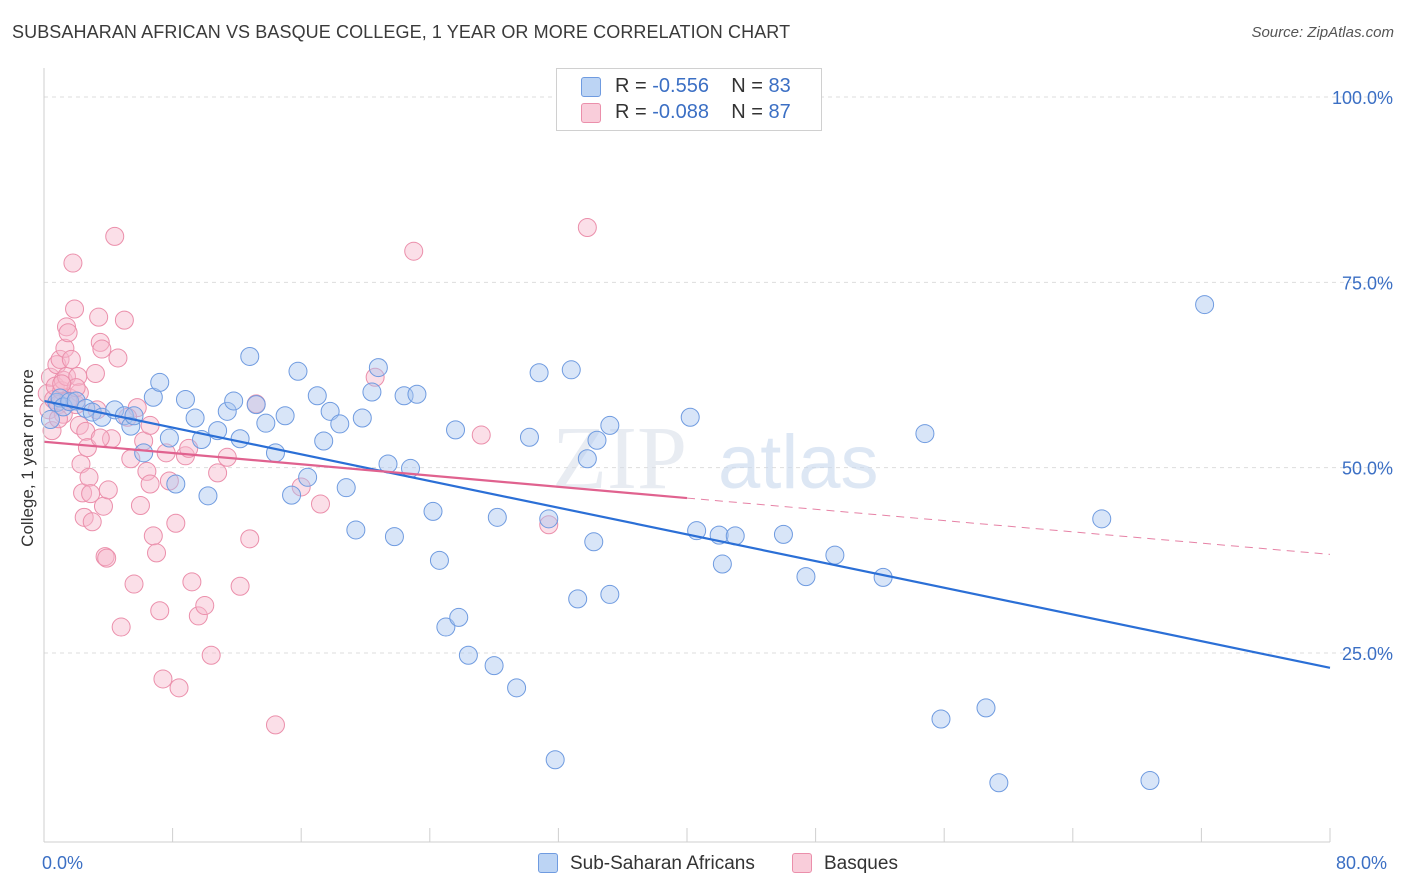 This screenshot has height=892, width=1406. I want to click on legend-r-value: -0.088, so click(680, 112).